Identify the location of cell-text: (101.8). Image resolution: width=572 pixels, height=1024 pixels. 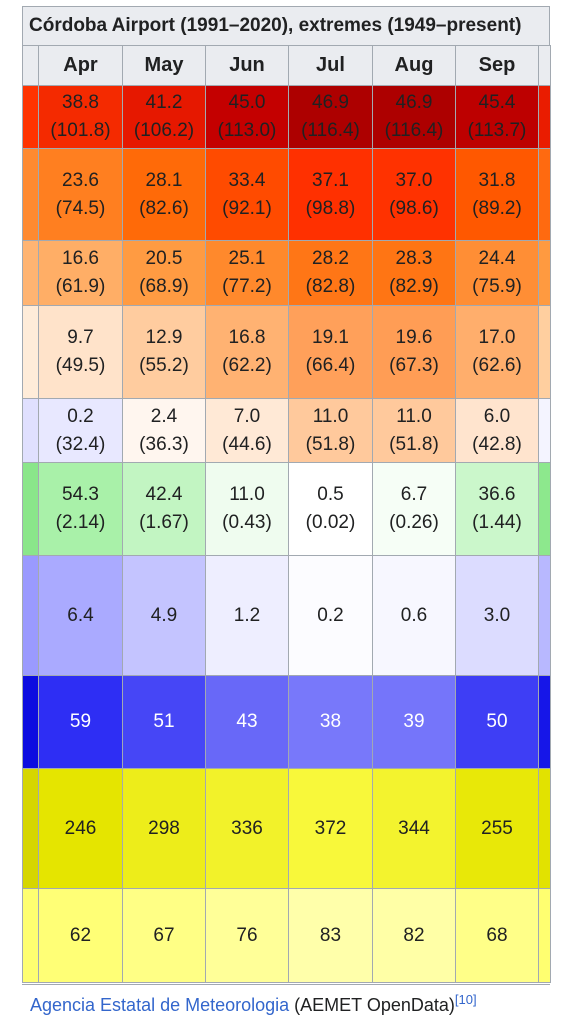
(80, 130).